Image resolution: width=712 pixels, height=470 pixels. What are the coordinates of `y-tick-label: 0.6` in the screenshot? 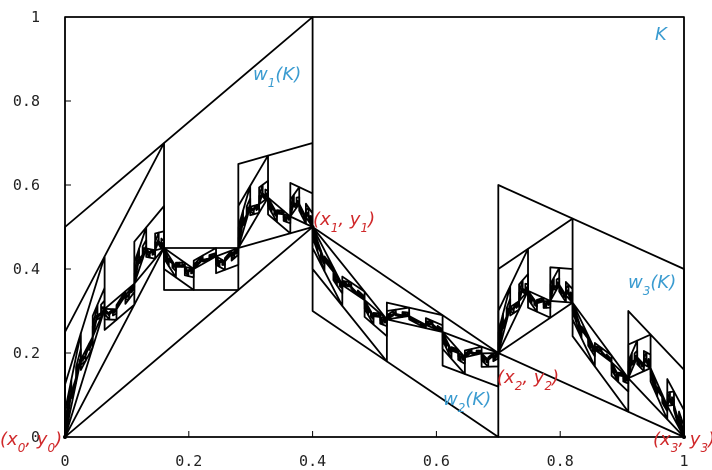 It's located at (26, 185).